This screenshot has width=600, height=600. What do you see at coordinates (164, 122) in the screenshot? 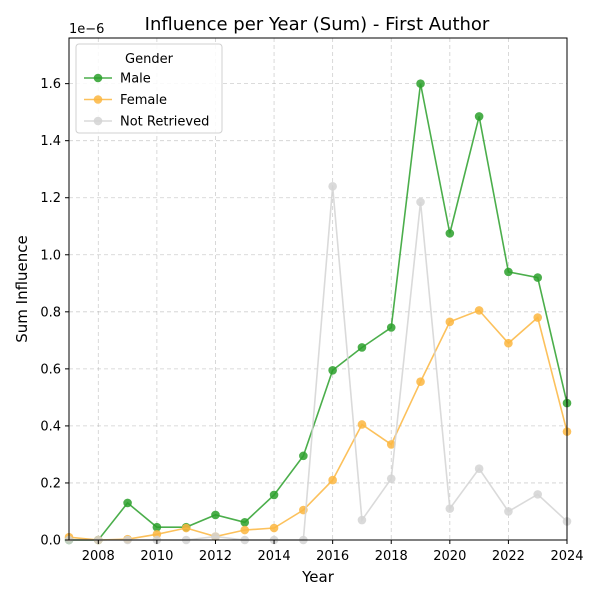
I see `legend-entry-label: Not Retrieved` at bounding box center [164, 122].